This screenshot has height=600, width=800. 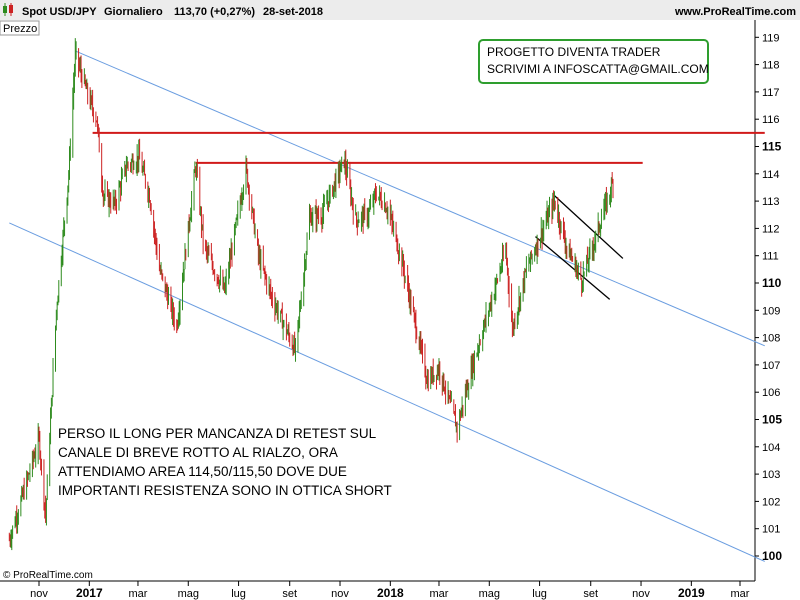 What do you see at coordinates (772, 147) in the screenshot?
I see `price-tick-label: 115` at bounding box center [772, 147].